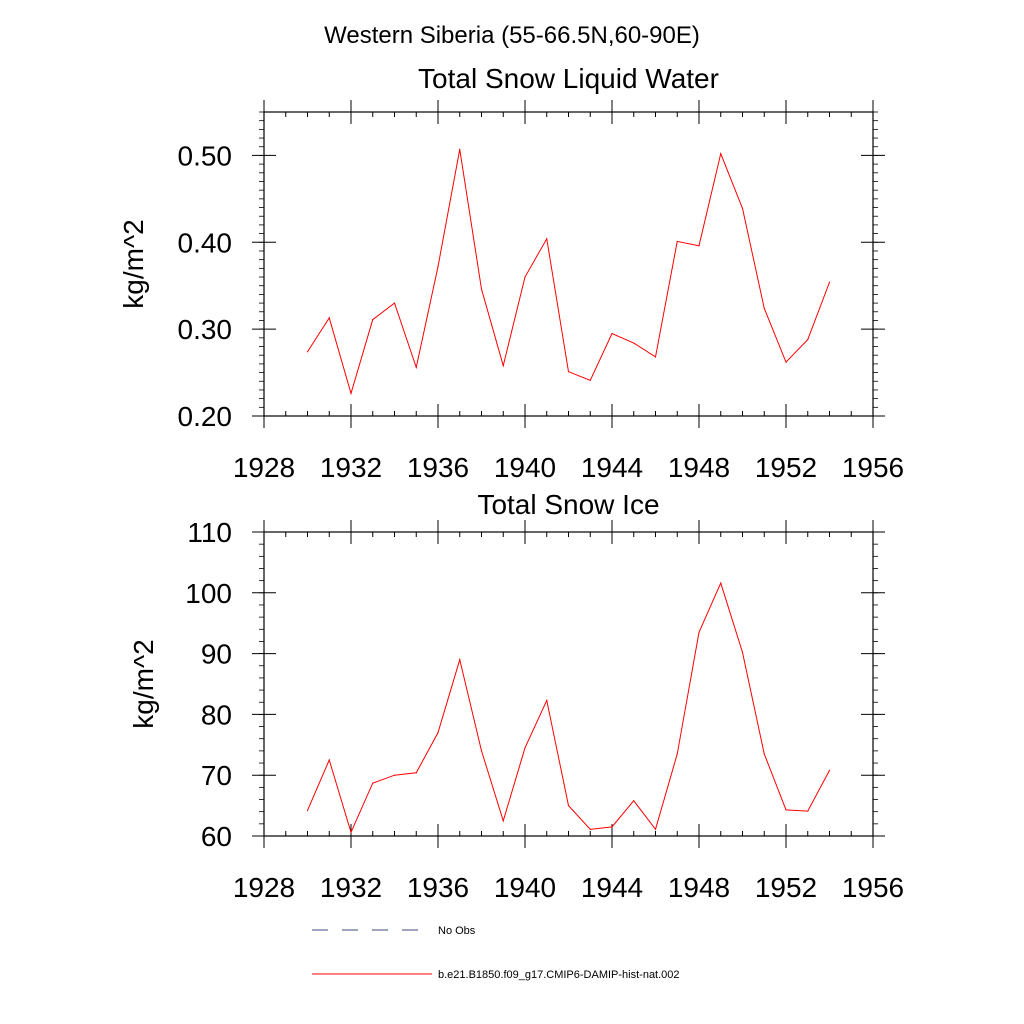  Describe the element at coordinates (216, 836) in the screenshot. I see `y-tick-label: 60` at that location.